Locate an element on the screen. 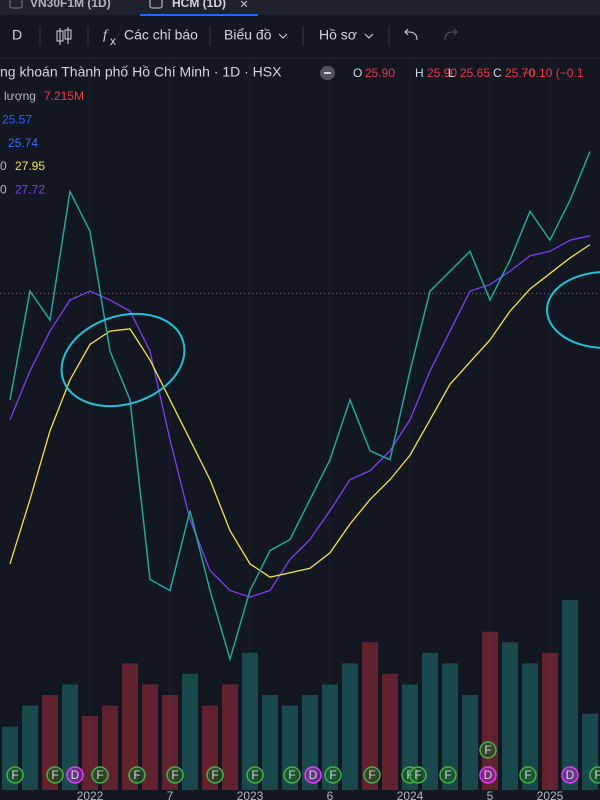  ohlc-label: H is located at coordinates (419, 73).